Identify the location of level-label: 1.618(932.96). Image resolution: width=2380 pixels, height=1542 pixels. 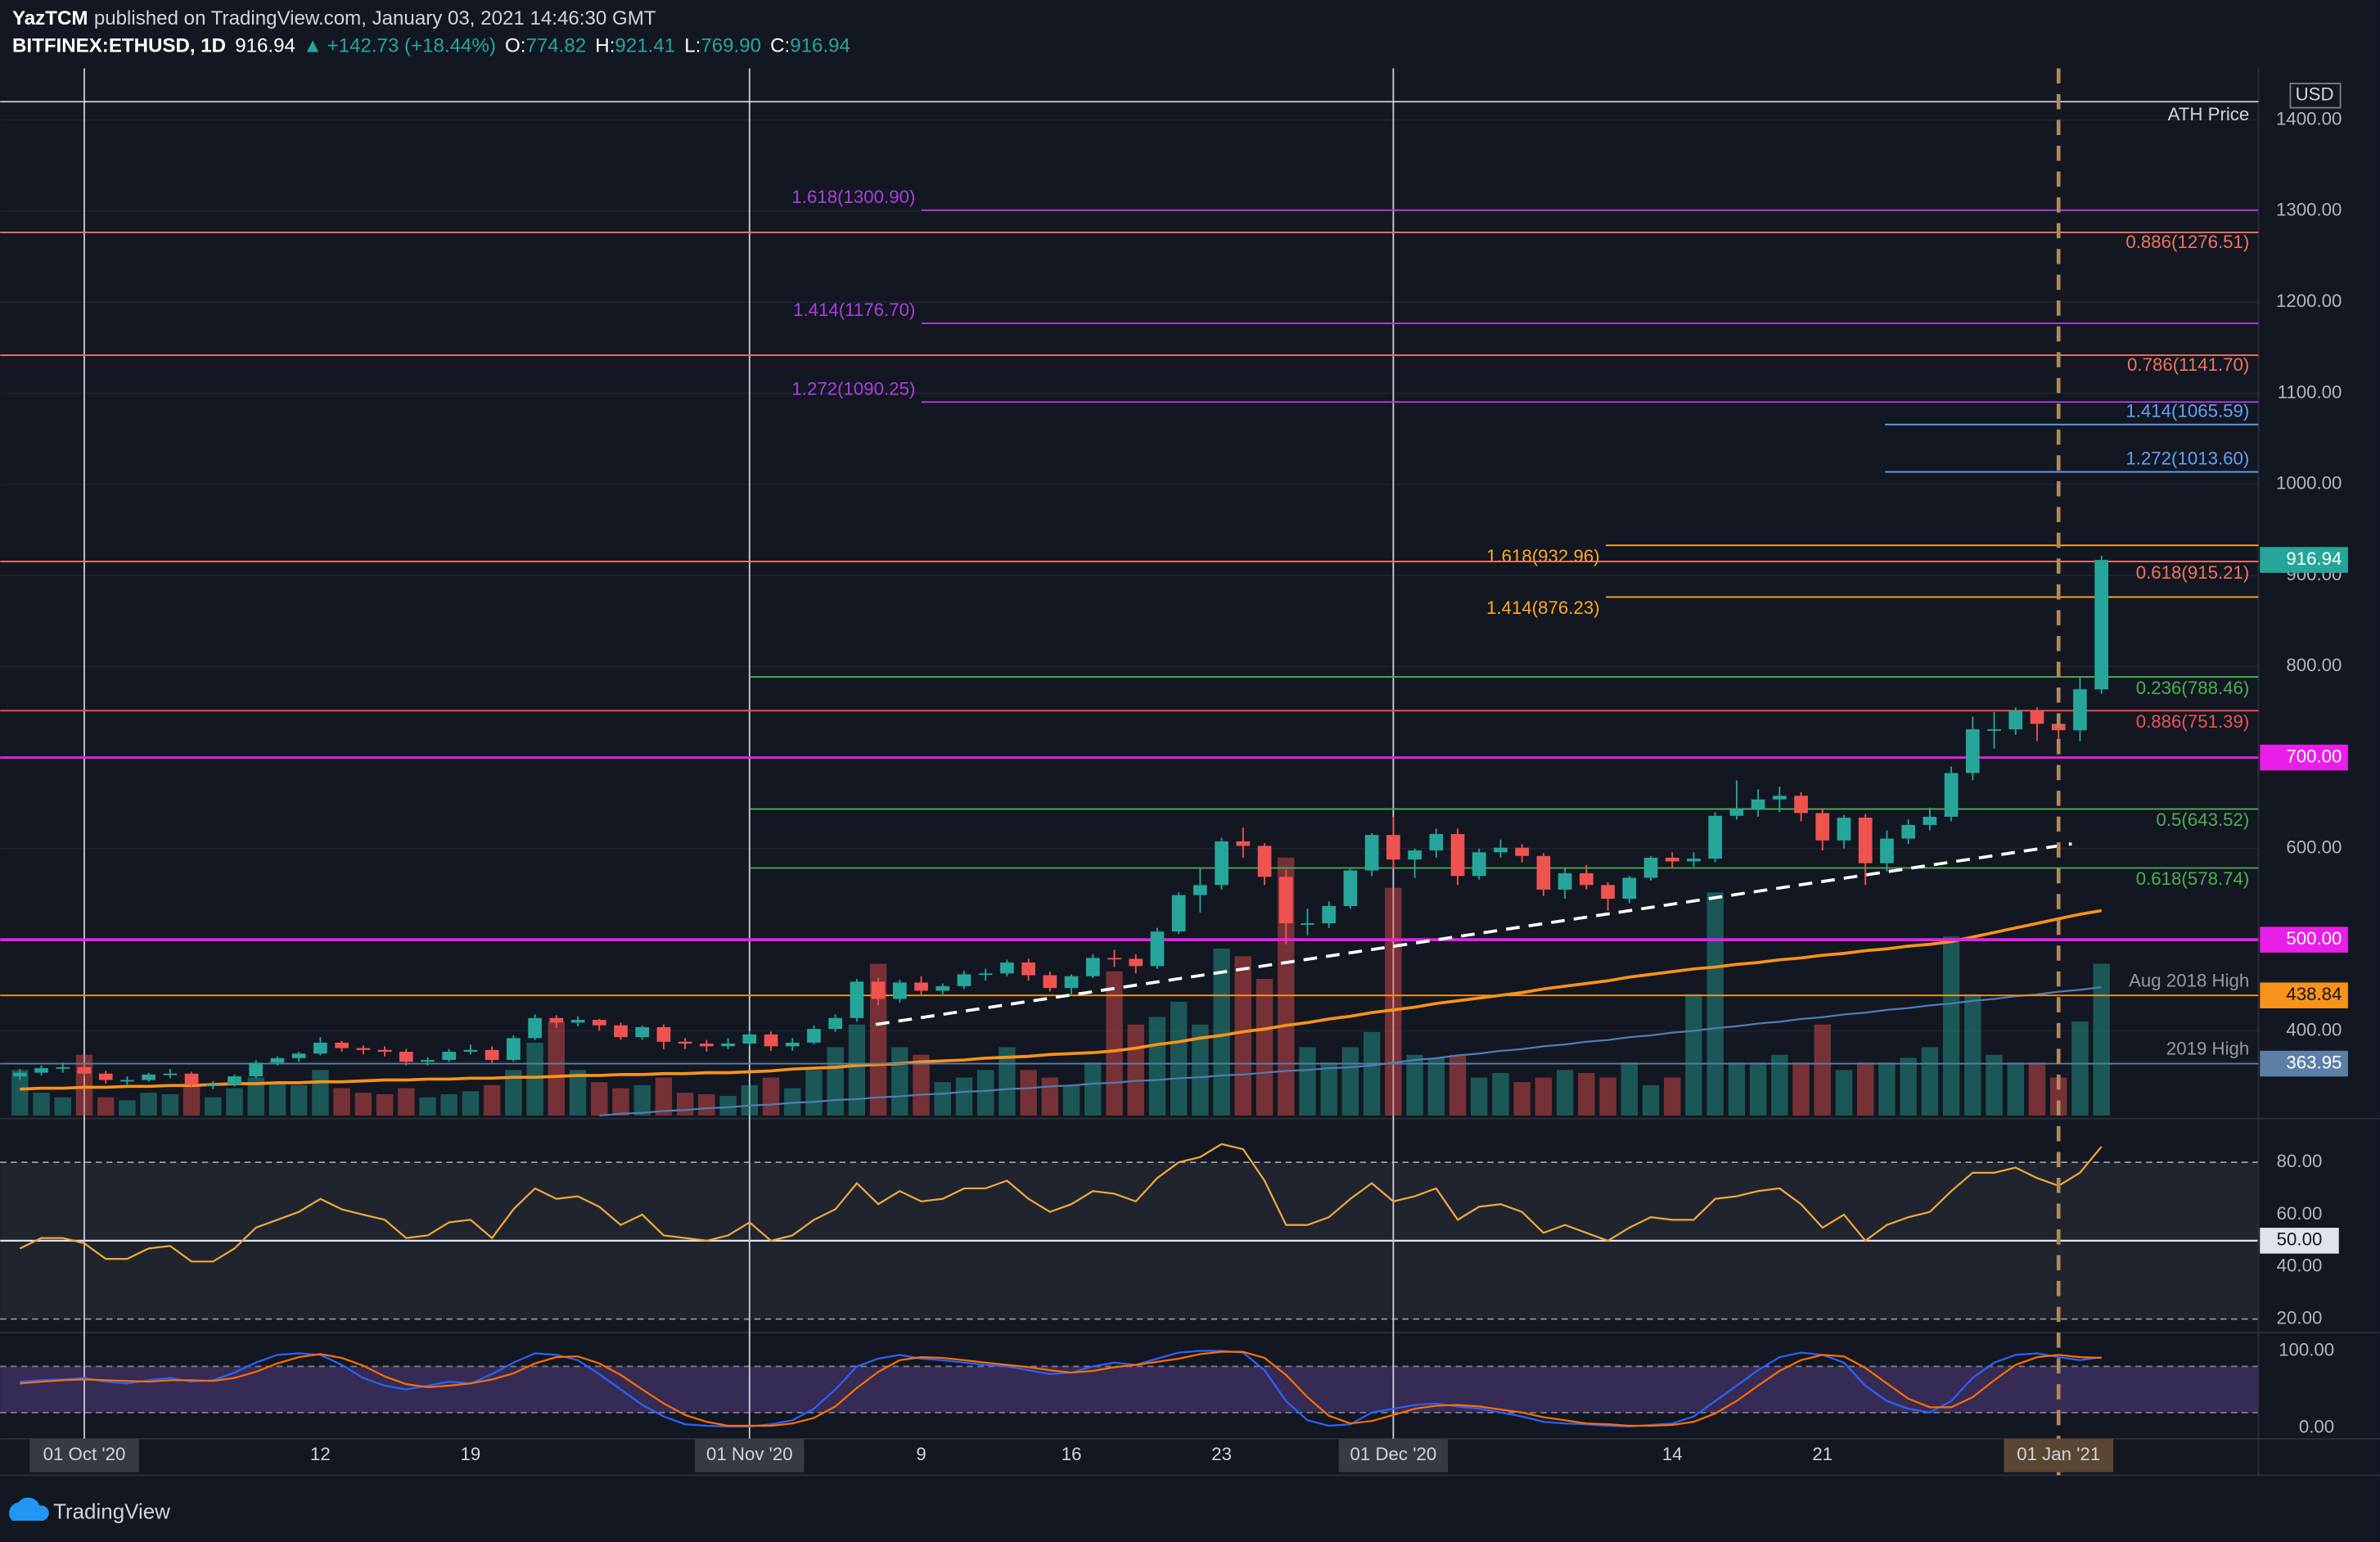
(1543, 556).